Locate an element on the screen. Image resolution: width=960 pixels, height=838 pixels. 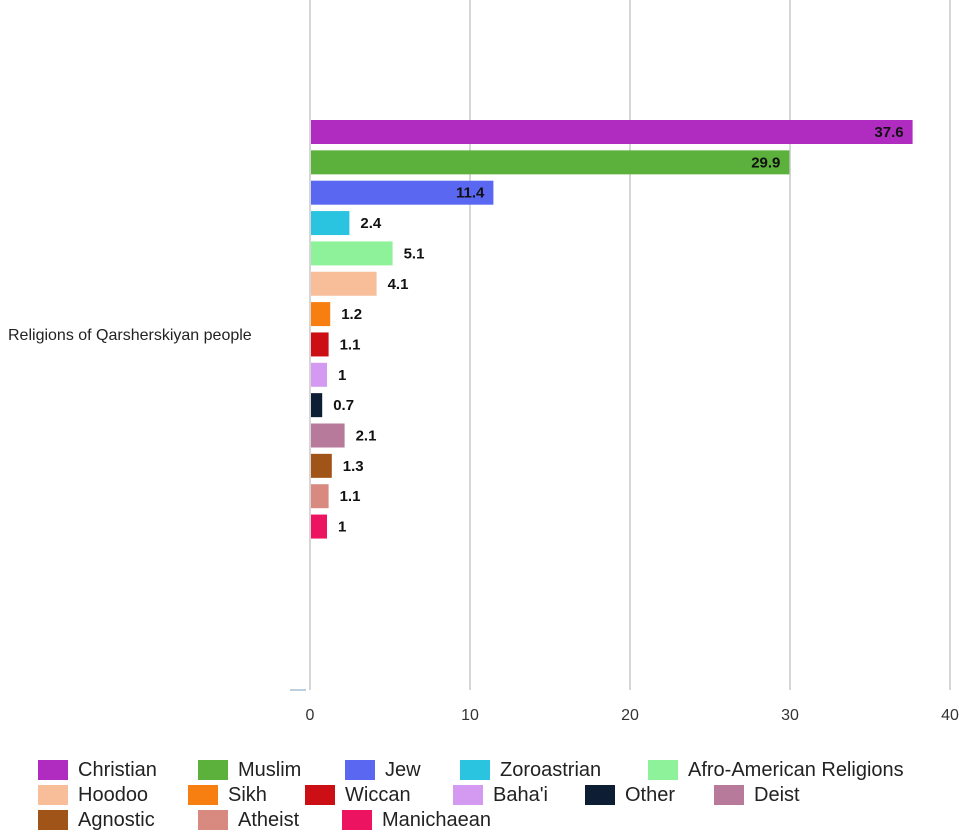
data-label-deist: 2.1 is located at coordinates (366, 436).